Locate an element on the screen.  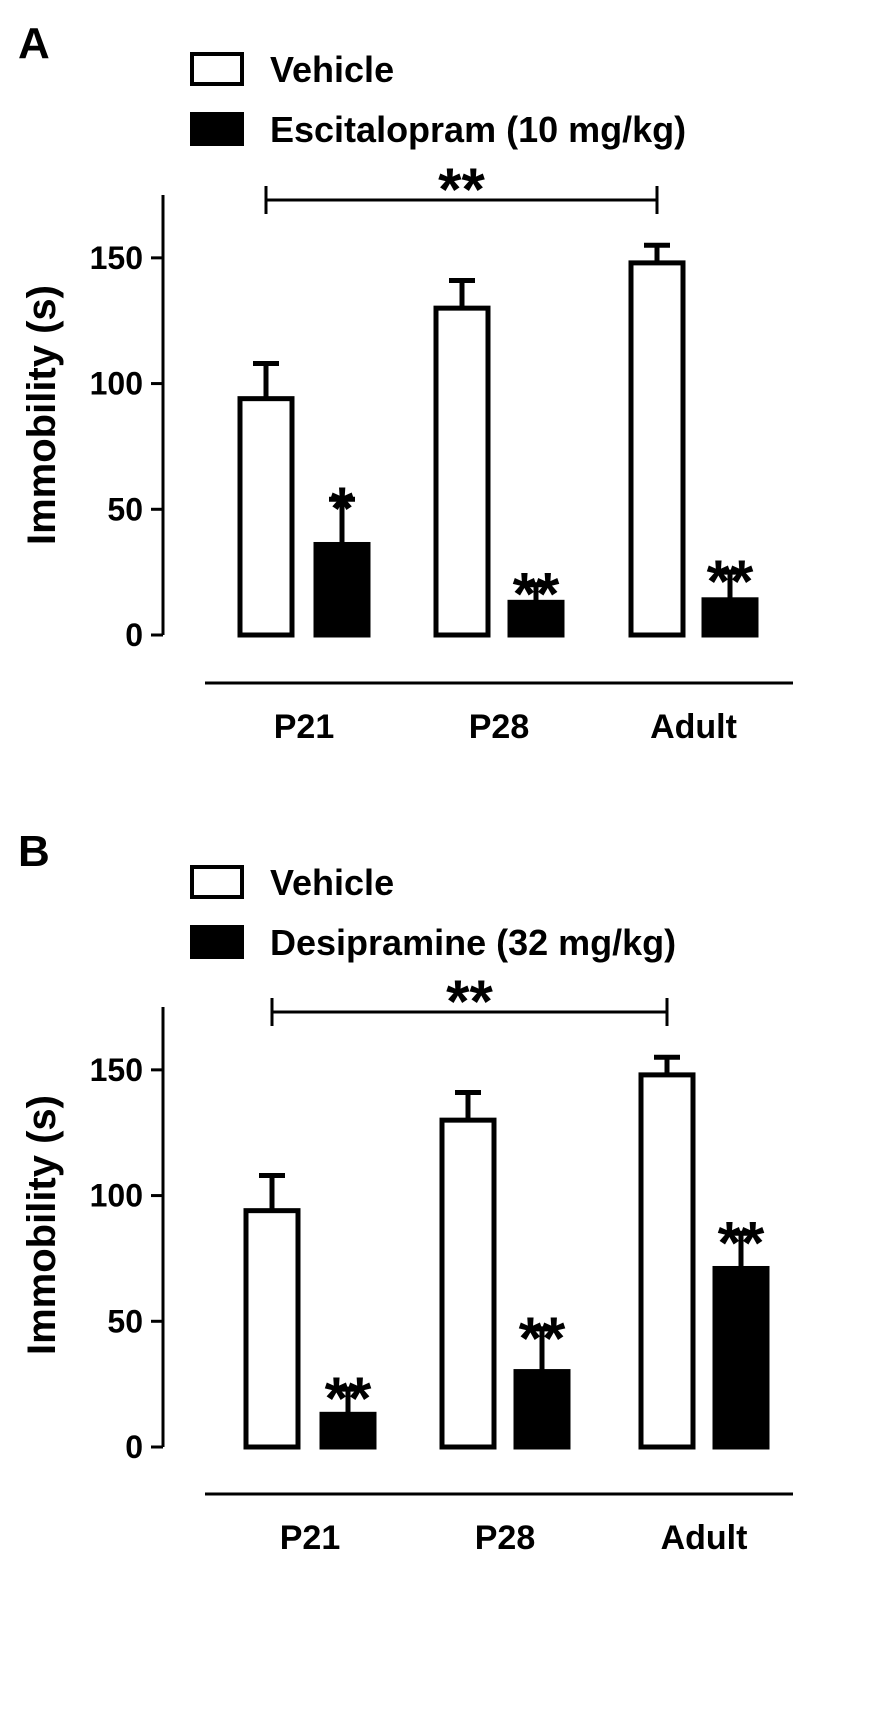
significance-marker: * is located at coordinates (342, 508).